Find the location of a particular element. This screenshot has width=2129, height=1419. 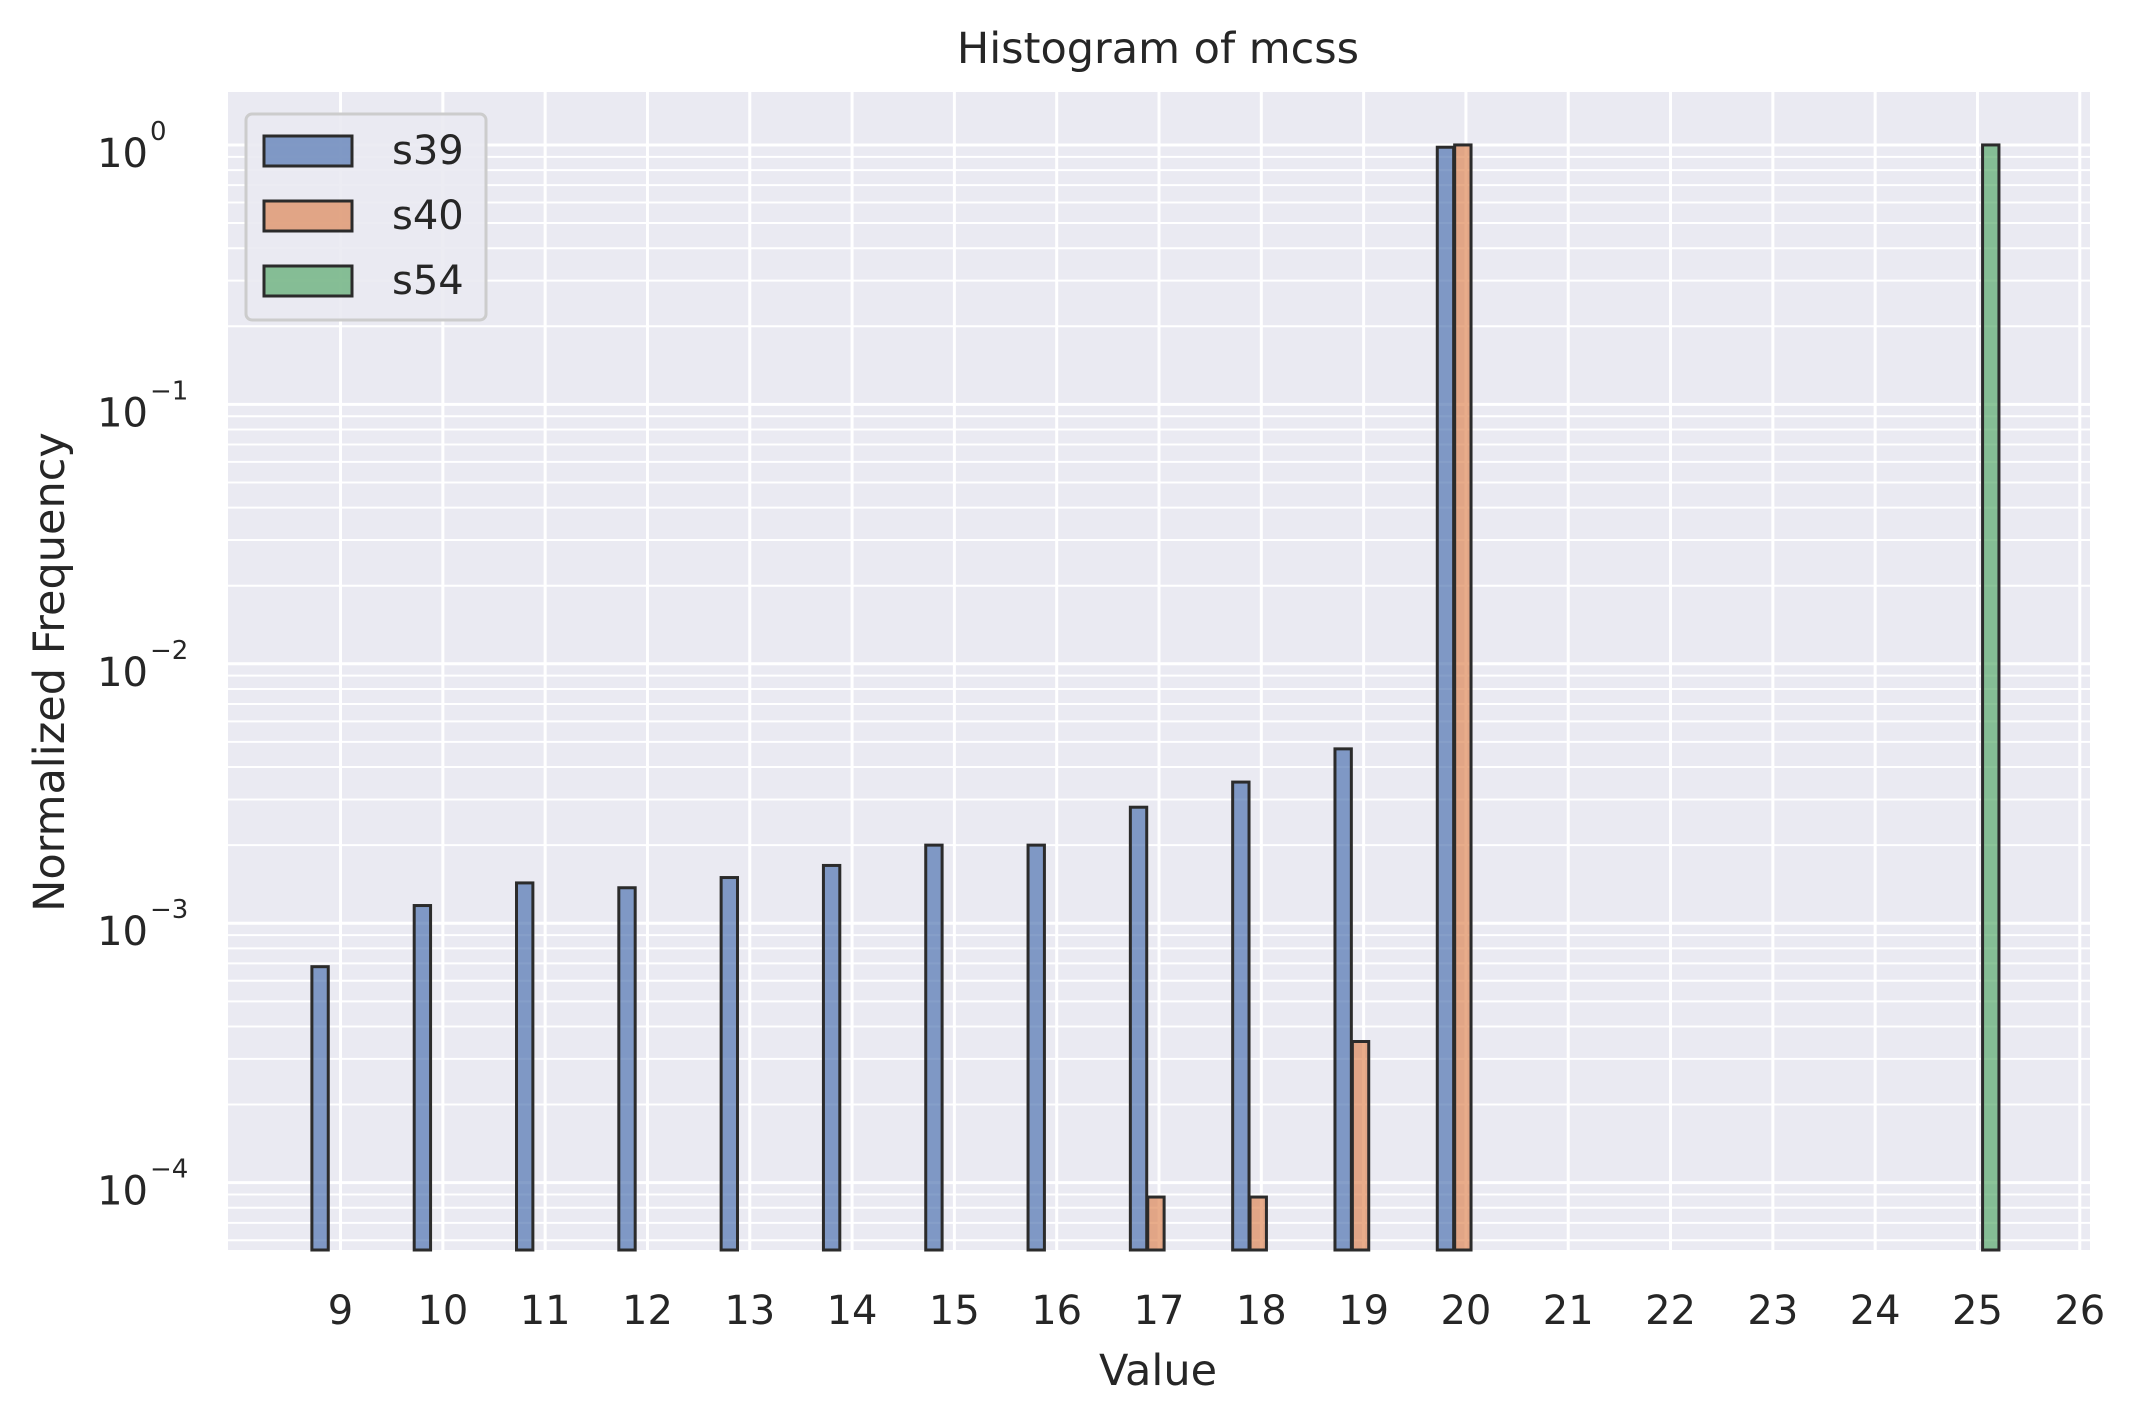

x-tick-label: 26 is located at coordinates (2079, 1311).